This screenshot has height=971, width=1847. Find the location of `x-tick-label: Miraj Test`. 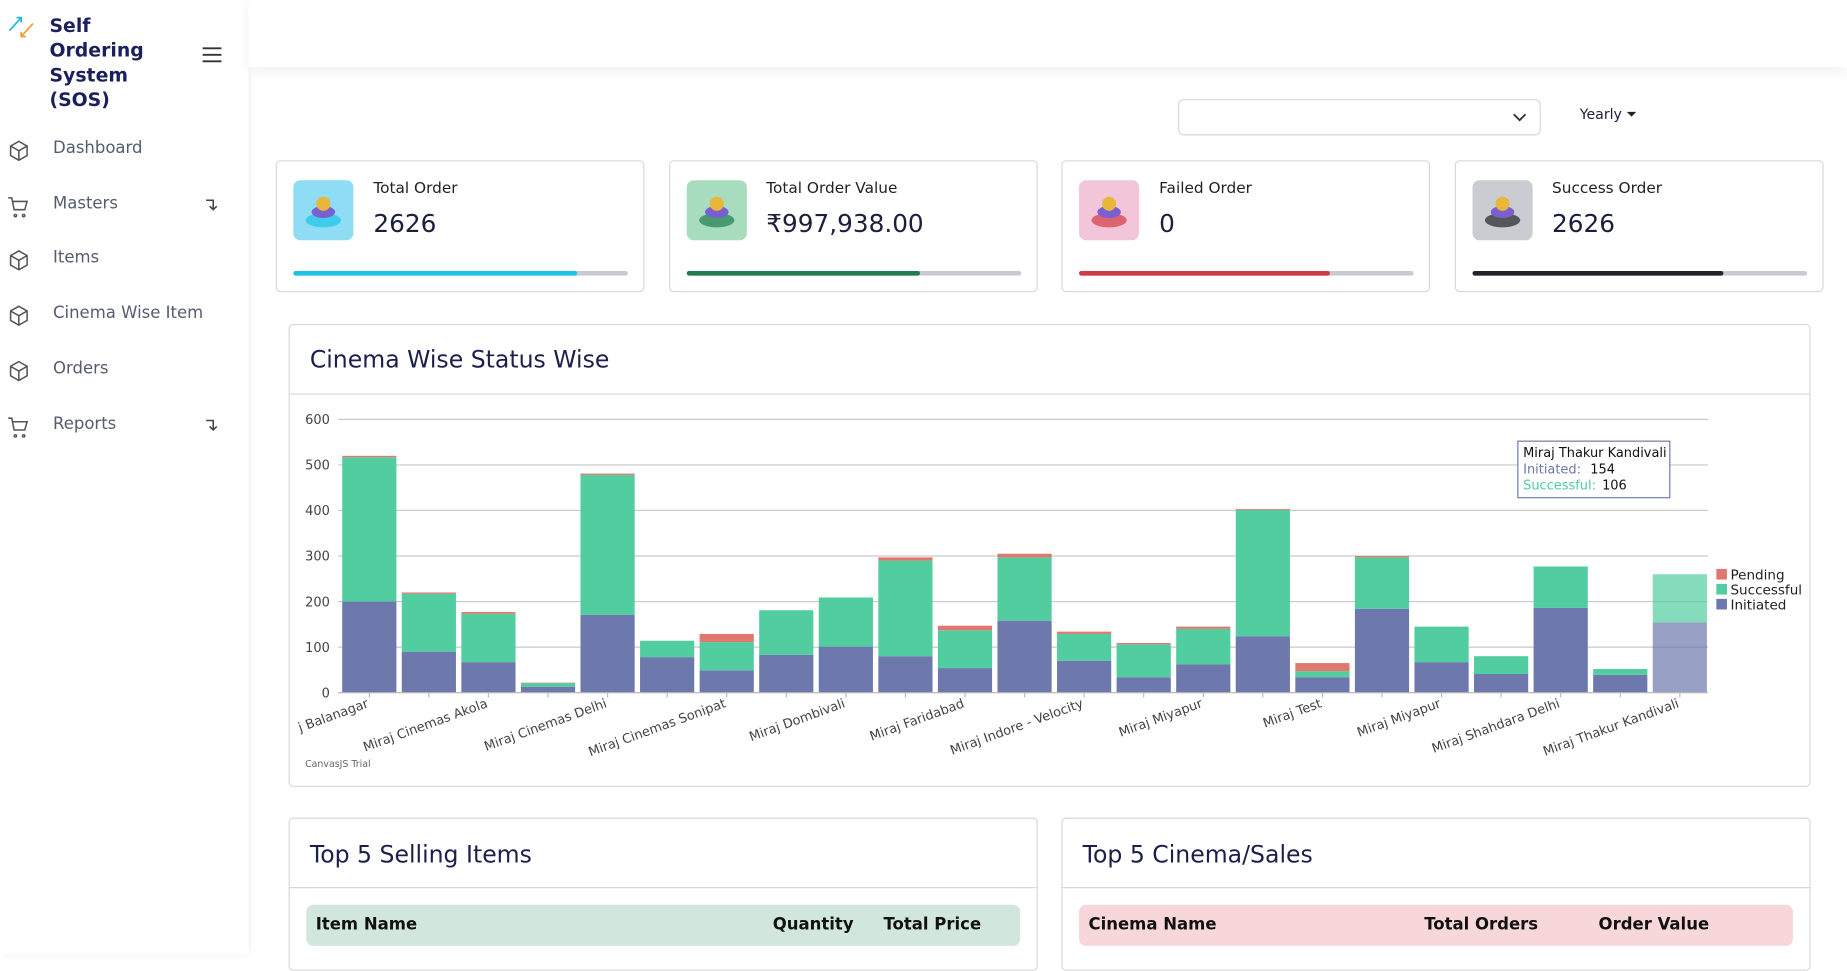

x-tick-label: Miraj Test is located at coordinates (1292, 713).